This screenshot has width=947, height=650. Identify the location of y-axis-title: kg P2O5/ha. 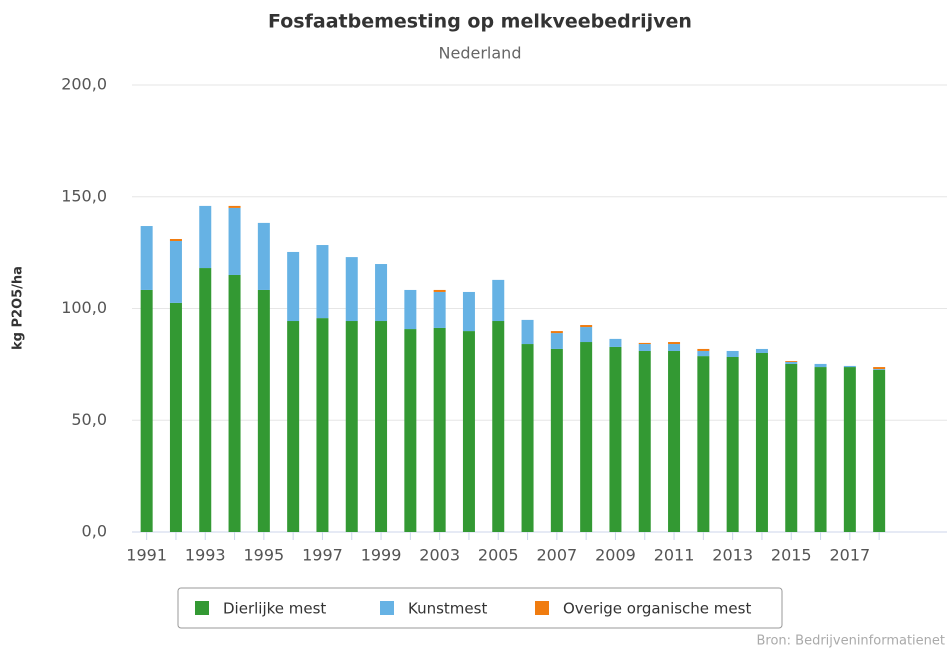
(18, 308).